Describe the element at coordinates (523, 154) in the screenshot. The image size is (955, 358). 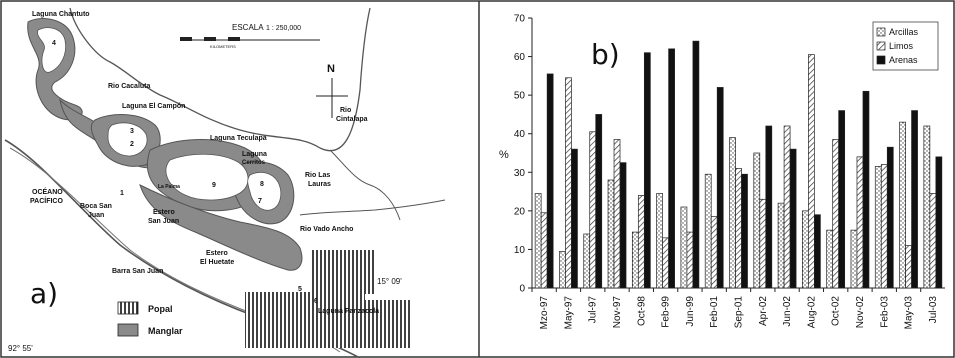
I see `y-ticks: 0 10 20 30 40 50 60 70` at that location.